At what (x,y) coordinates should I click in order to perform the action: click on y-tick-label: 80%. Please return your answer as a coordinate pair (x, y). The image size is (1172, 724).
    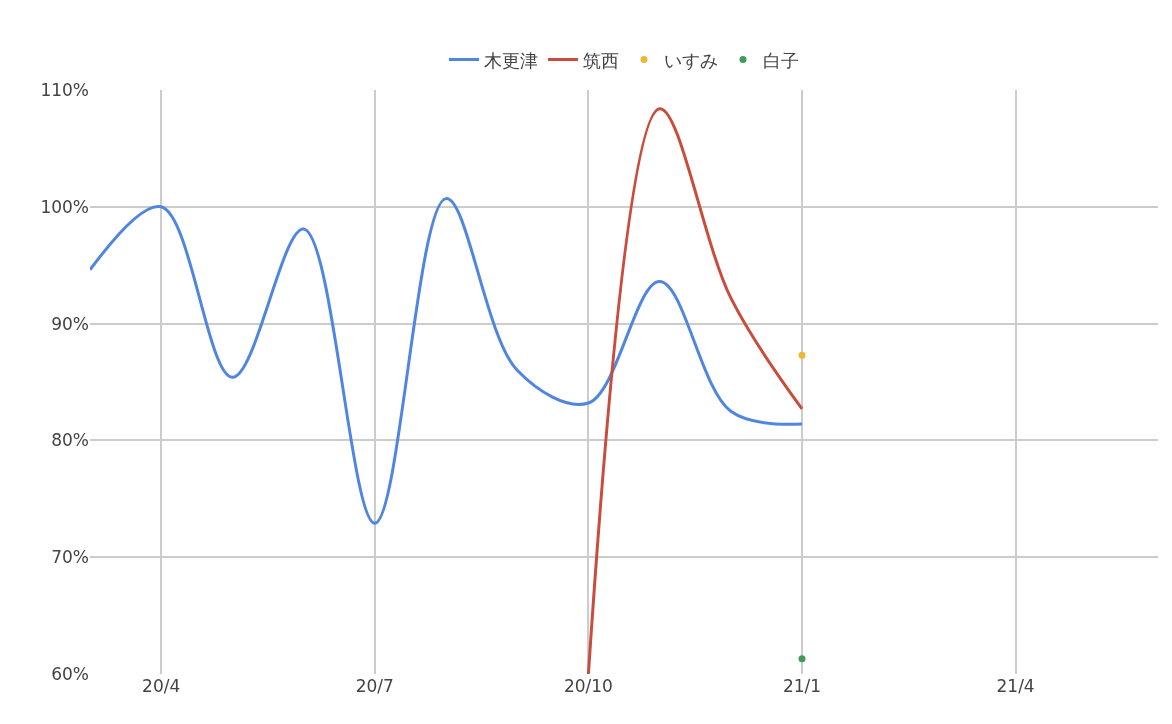
    Looking at the image, I should click on (70, 440).